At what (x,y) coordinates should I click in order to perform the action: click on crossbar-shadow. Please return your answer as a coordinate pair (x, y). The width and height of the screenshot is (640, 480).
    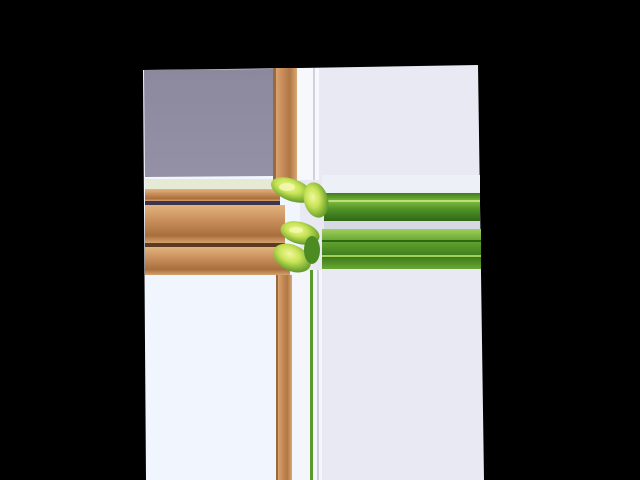
    Looking at the image, I should click on (212, 203).